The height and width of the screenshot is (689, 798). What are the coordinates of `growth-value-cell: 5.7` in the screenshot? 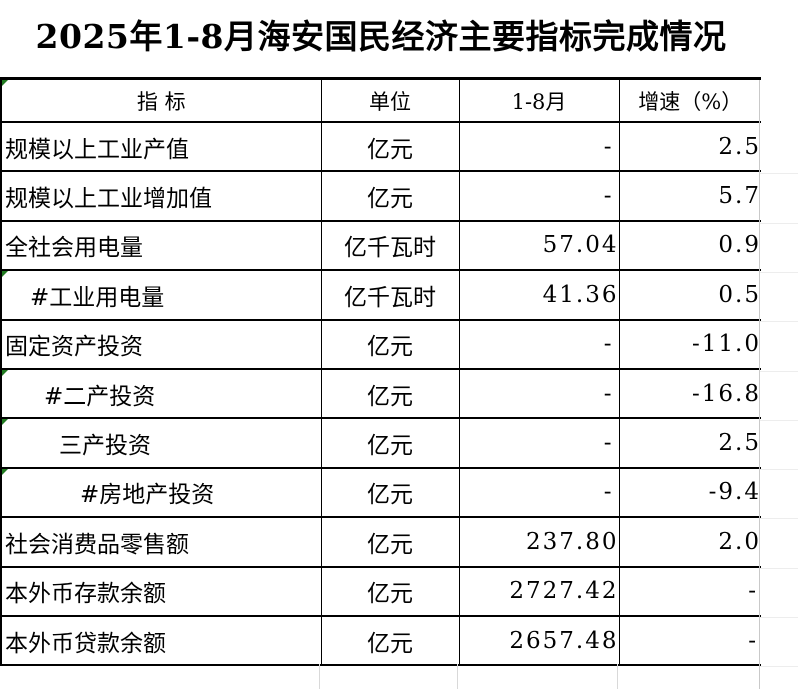 It's located at (689, 196).